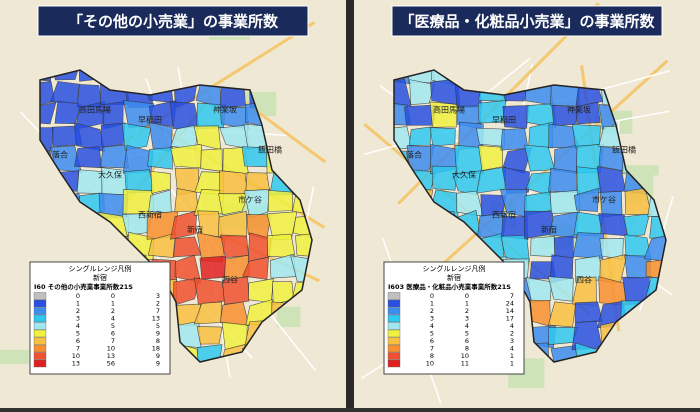 Image resolution: width=700 pixels, height=412 pixels. Describe the element at coordinates (111, 349) in the screenshot. I see `legend-to: 10` at that location.